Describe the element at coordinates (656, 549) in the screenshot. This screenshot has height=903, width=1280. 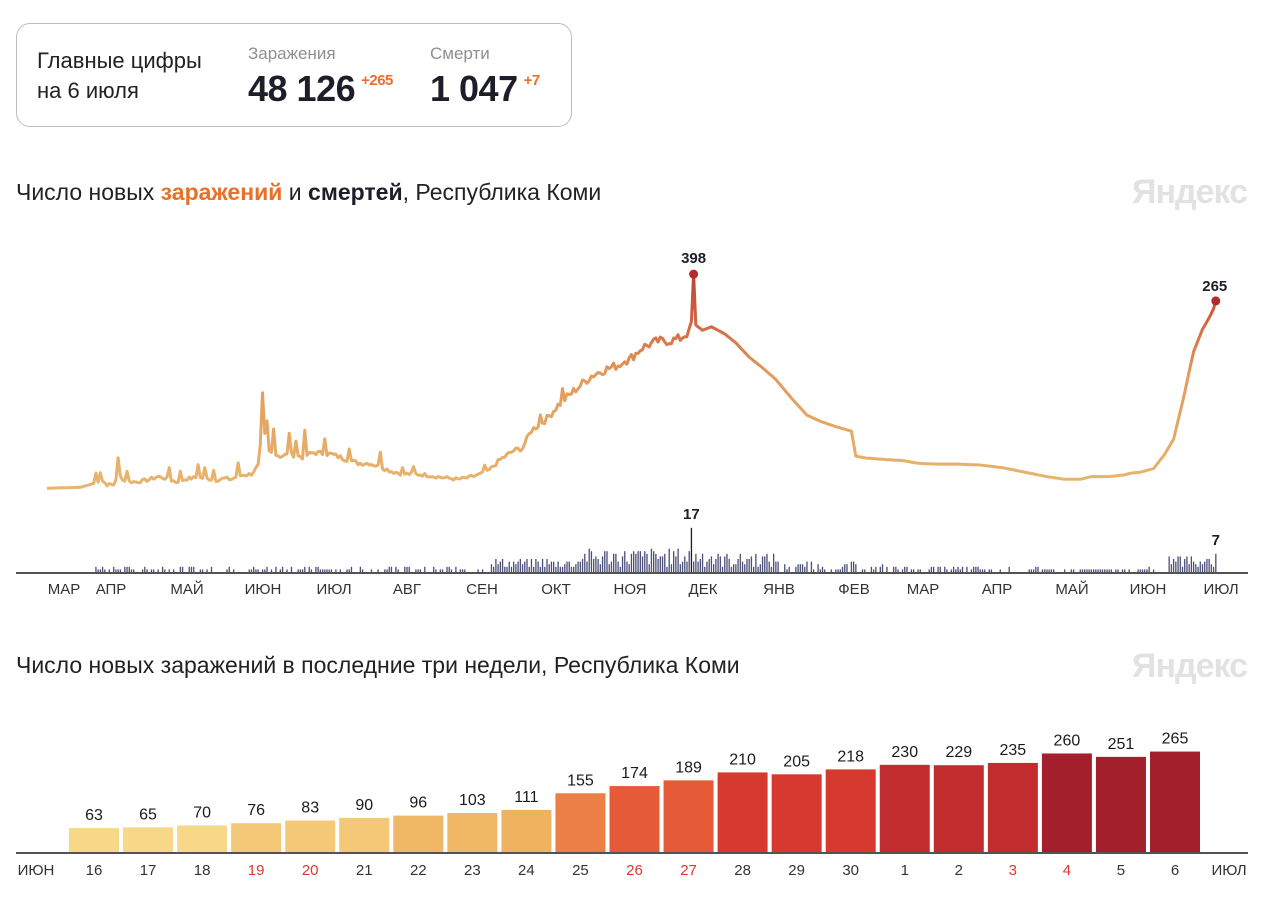
I see `deaths-bars` at that location.